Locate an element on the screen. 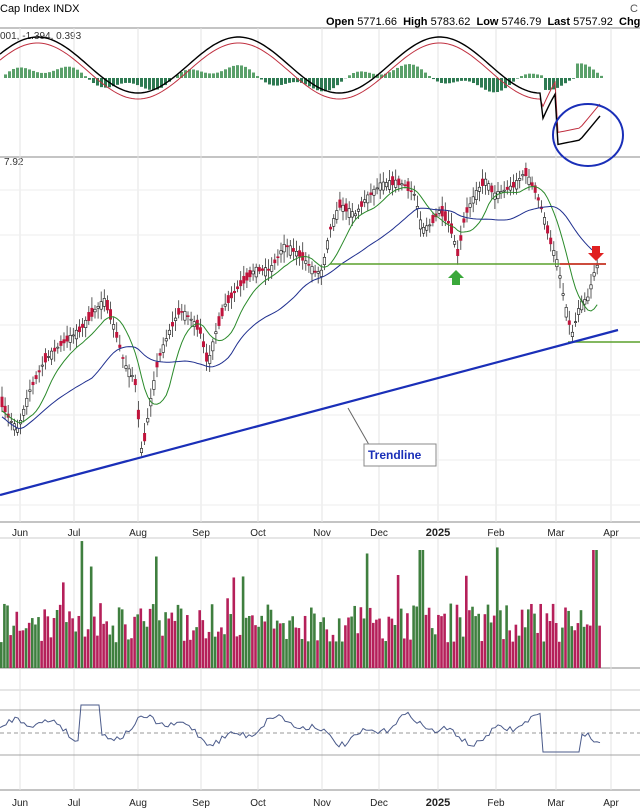 The image size is (640, 811). high-value: 5783.62 is located at coordinates (450, 22).